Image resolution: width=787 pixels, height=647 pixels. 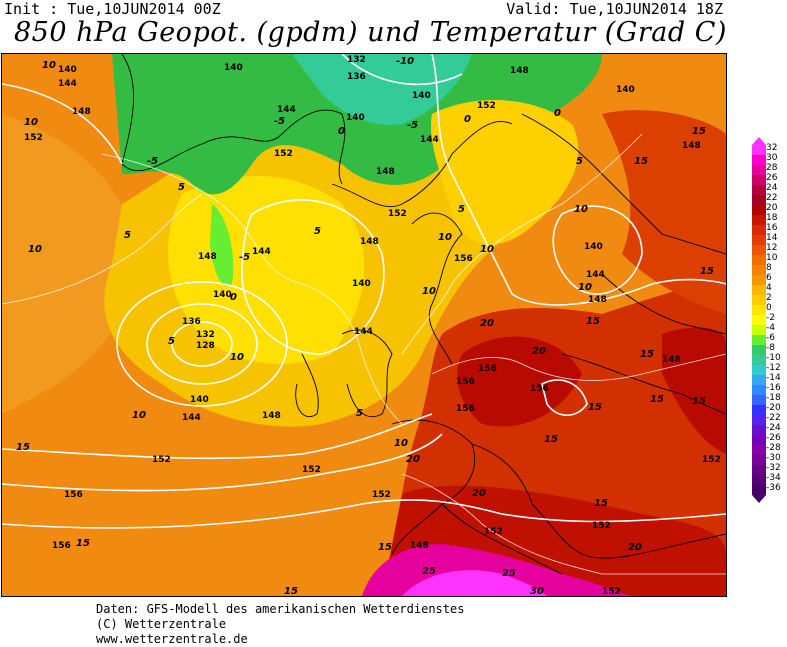 I want to click on temp-label-15h: 15, so click(x=551, y=439).